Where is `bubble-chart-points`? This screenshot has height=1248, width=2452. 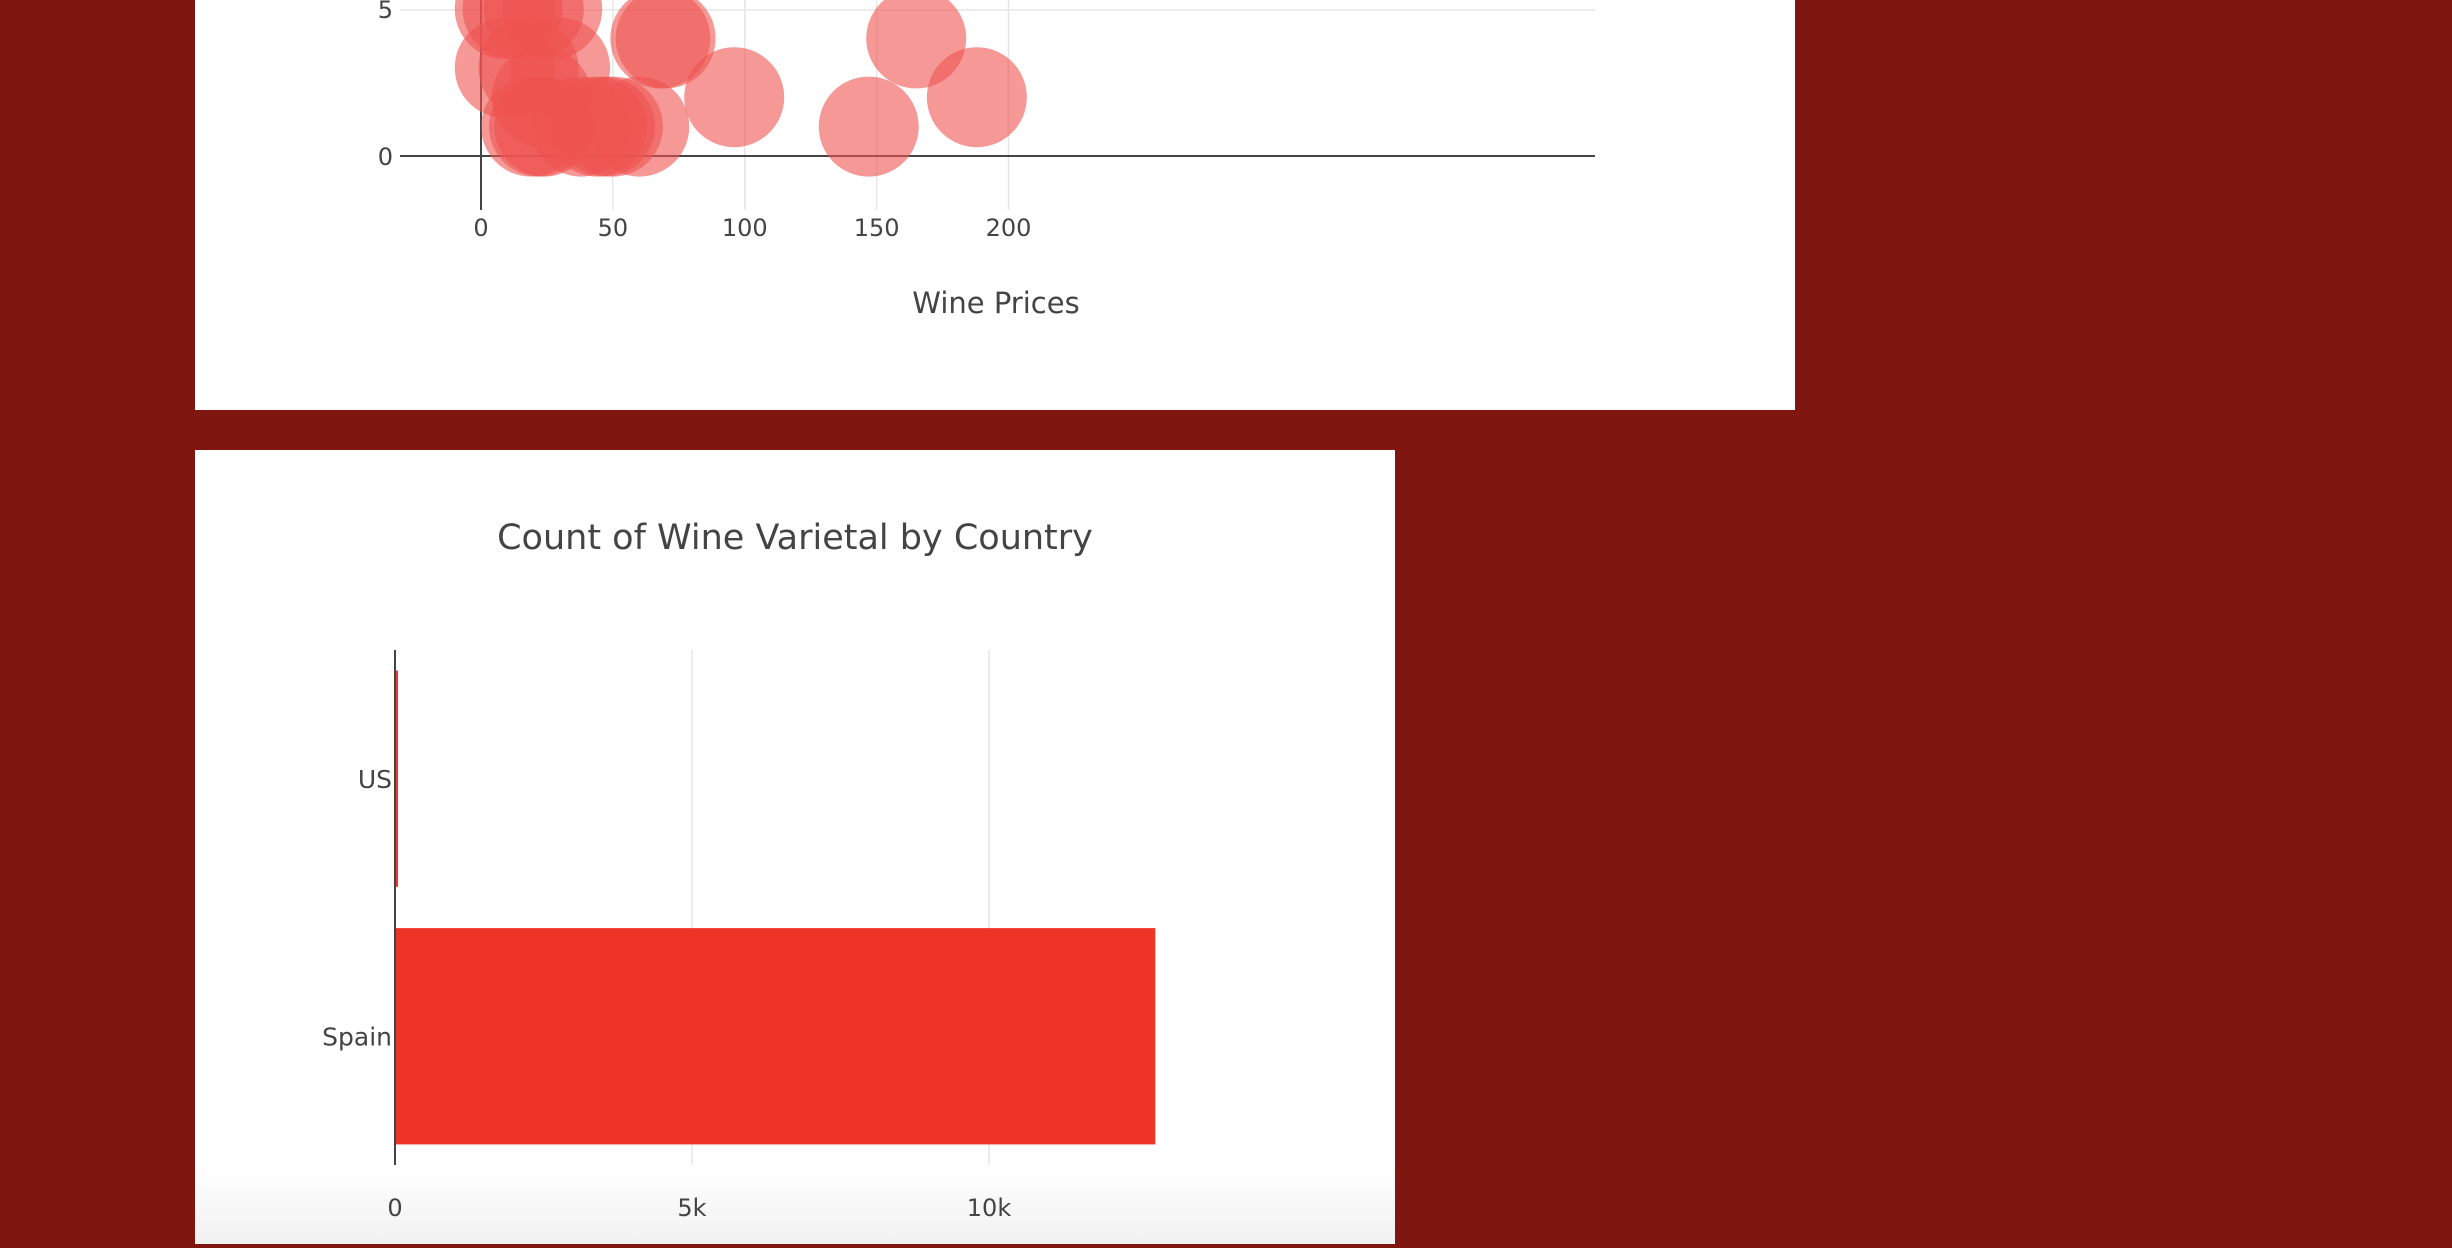
bubble-chart-points is located at coordinates (740, 88).